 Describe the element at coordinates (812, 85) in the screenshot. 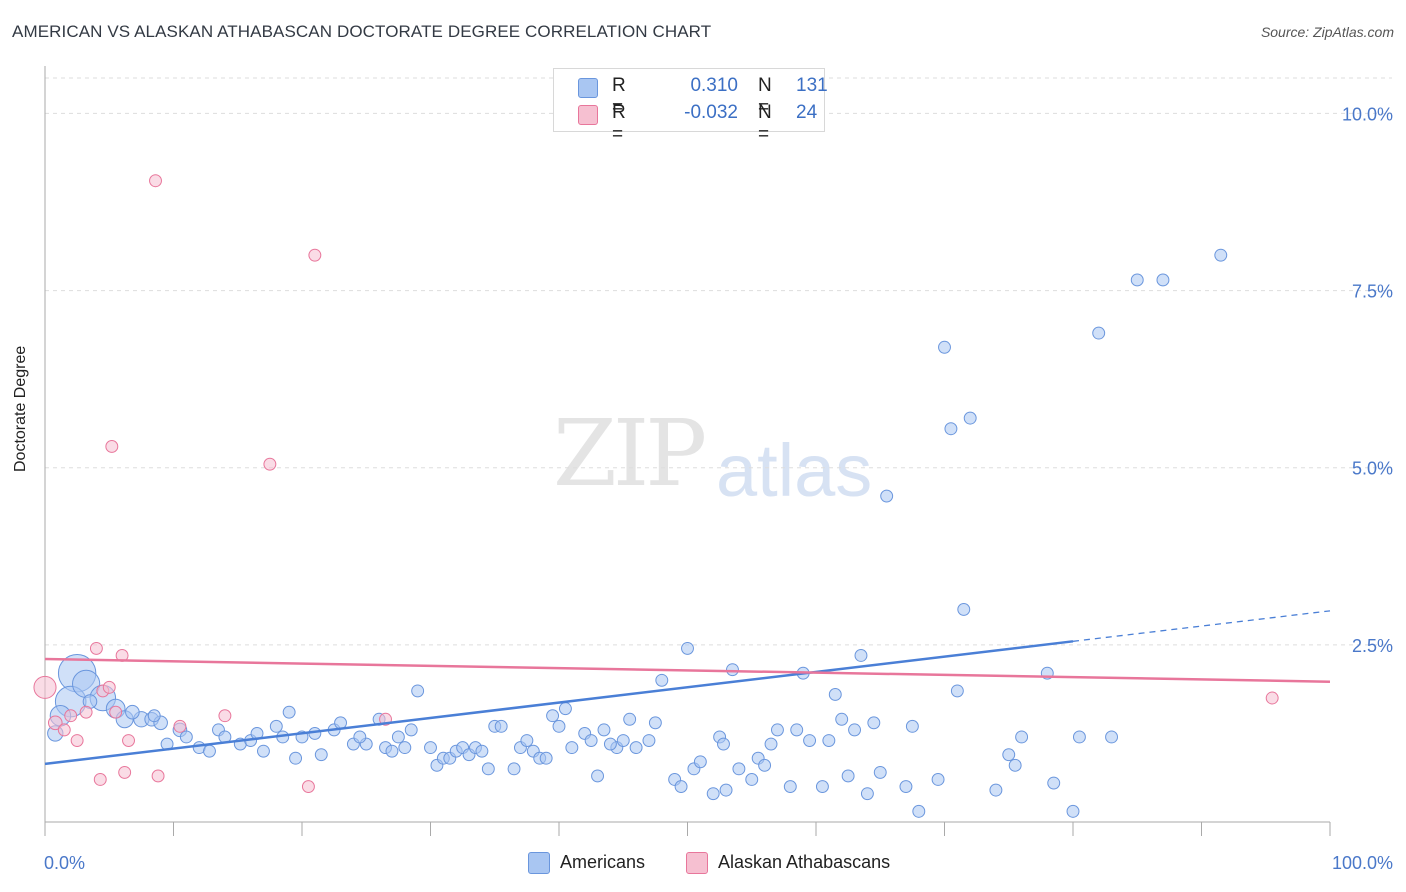

I see `legend-n-value: 131` at that location.